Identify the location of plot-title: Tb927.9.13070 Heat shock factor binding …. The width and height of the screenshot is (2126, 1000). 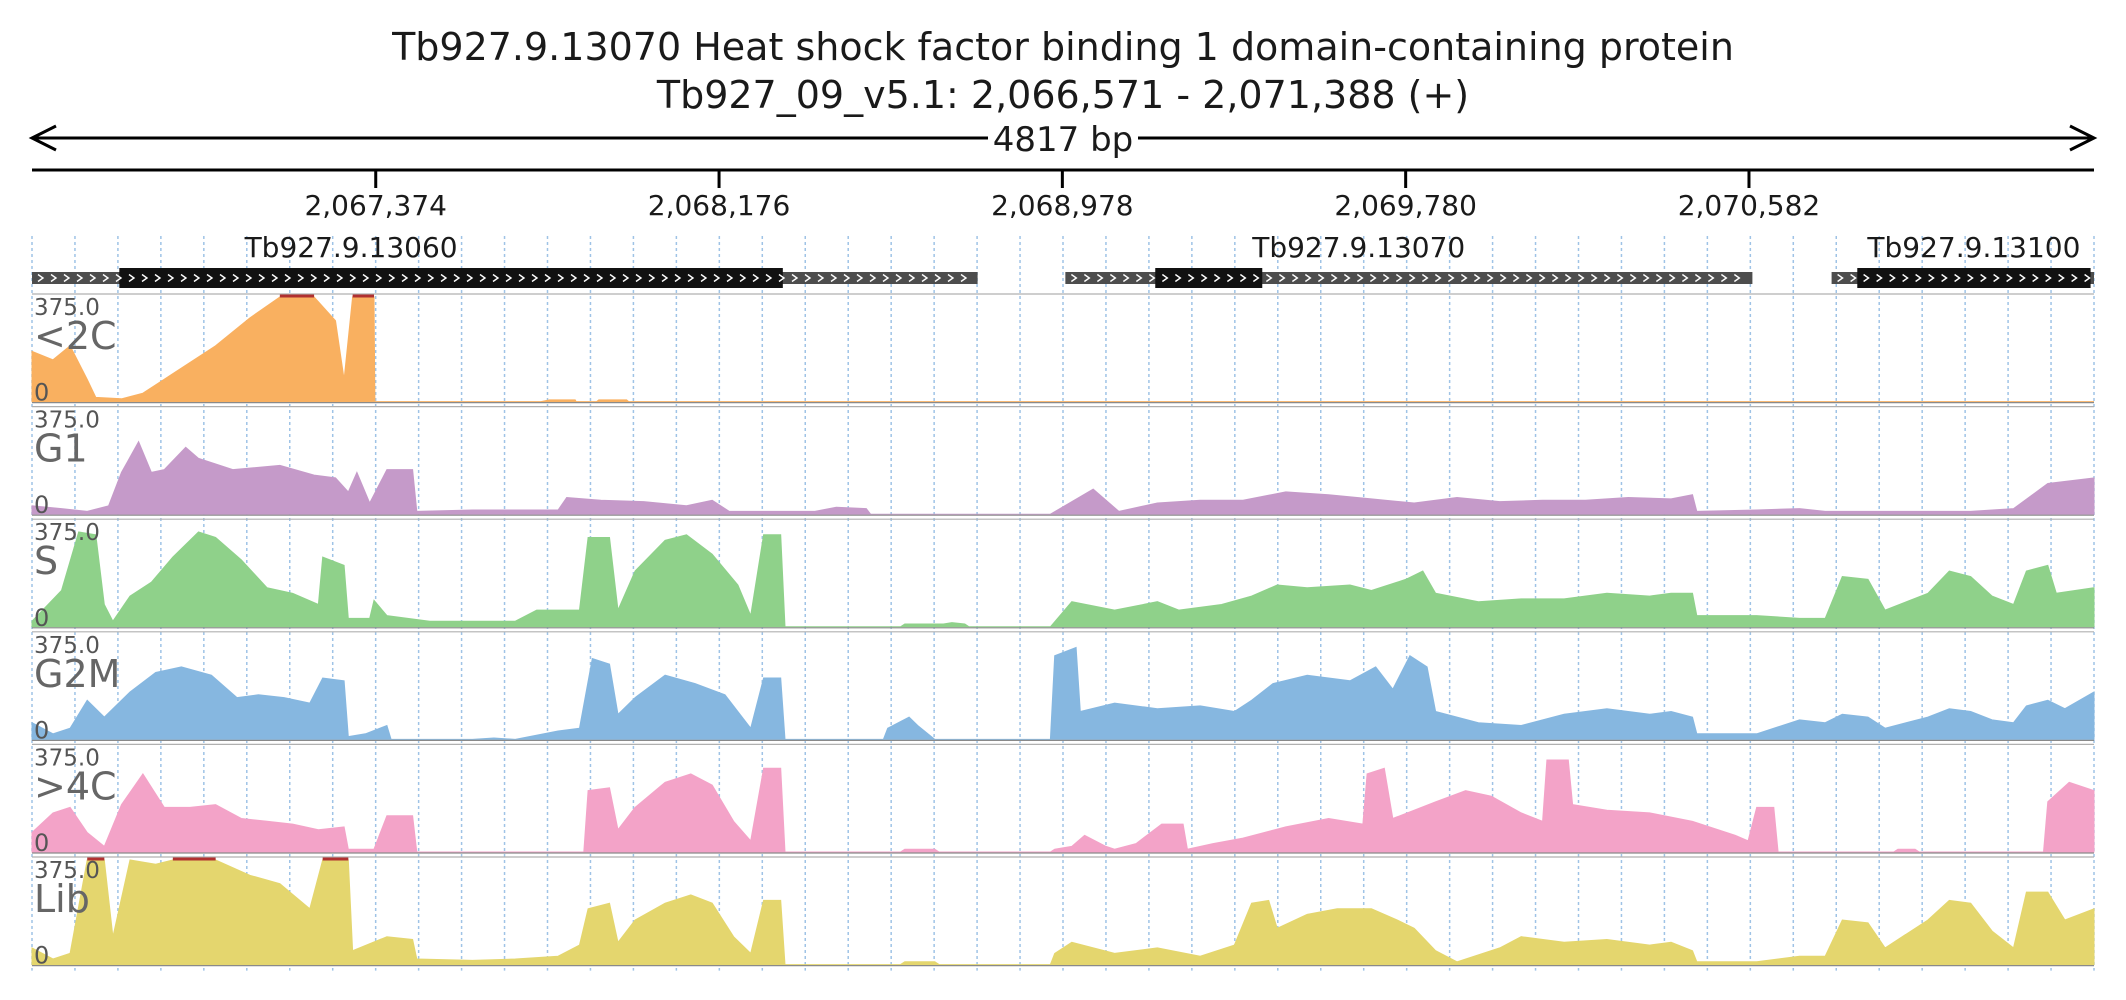
(1062, 47).